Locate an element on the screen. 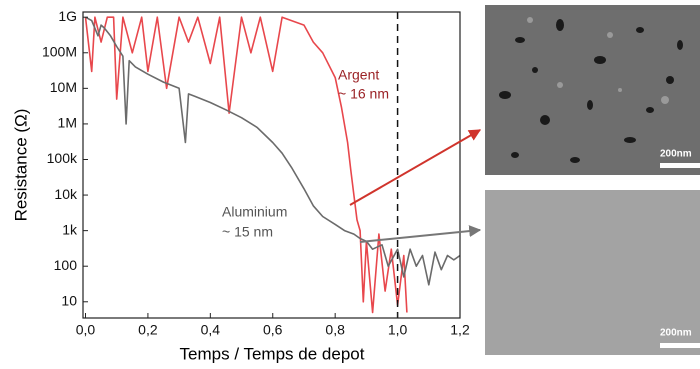 Image resolution: width=700 pixels, height=369 pixels. x-tick-label: 0,2 is located at coordinates (148, 330).